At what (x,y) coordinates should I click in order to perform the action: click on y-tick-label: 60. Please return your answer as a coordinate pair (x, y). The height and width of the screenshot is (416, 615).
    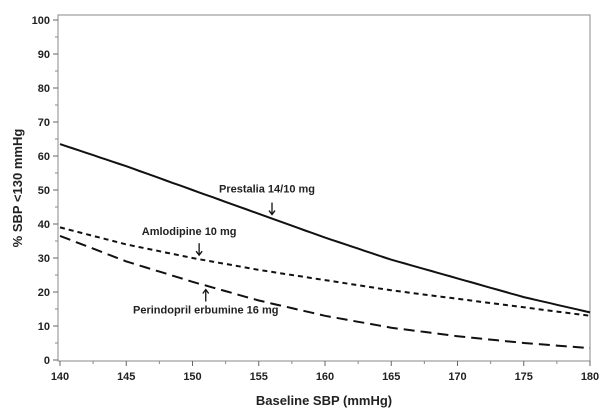
    Looking at the image, I should click on (44, 157).